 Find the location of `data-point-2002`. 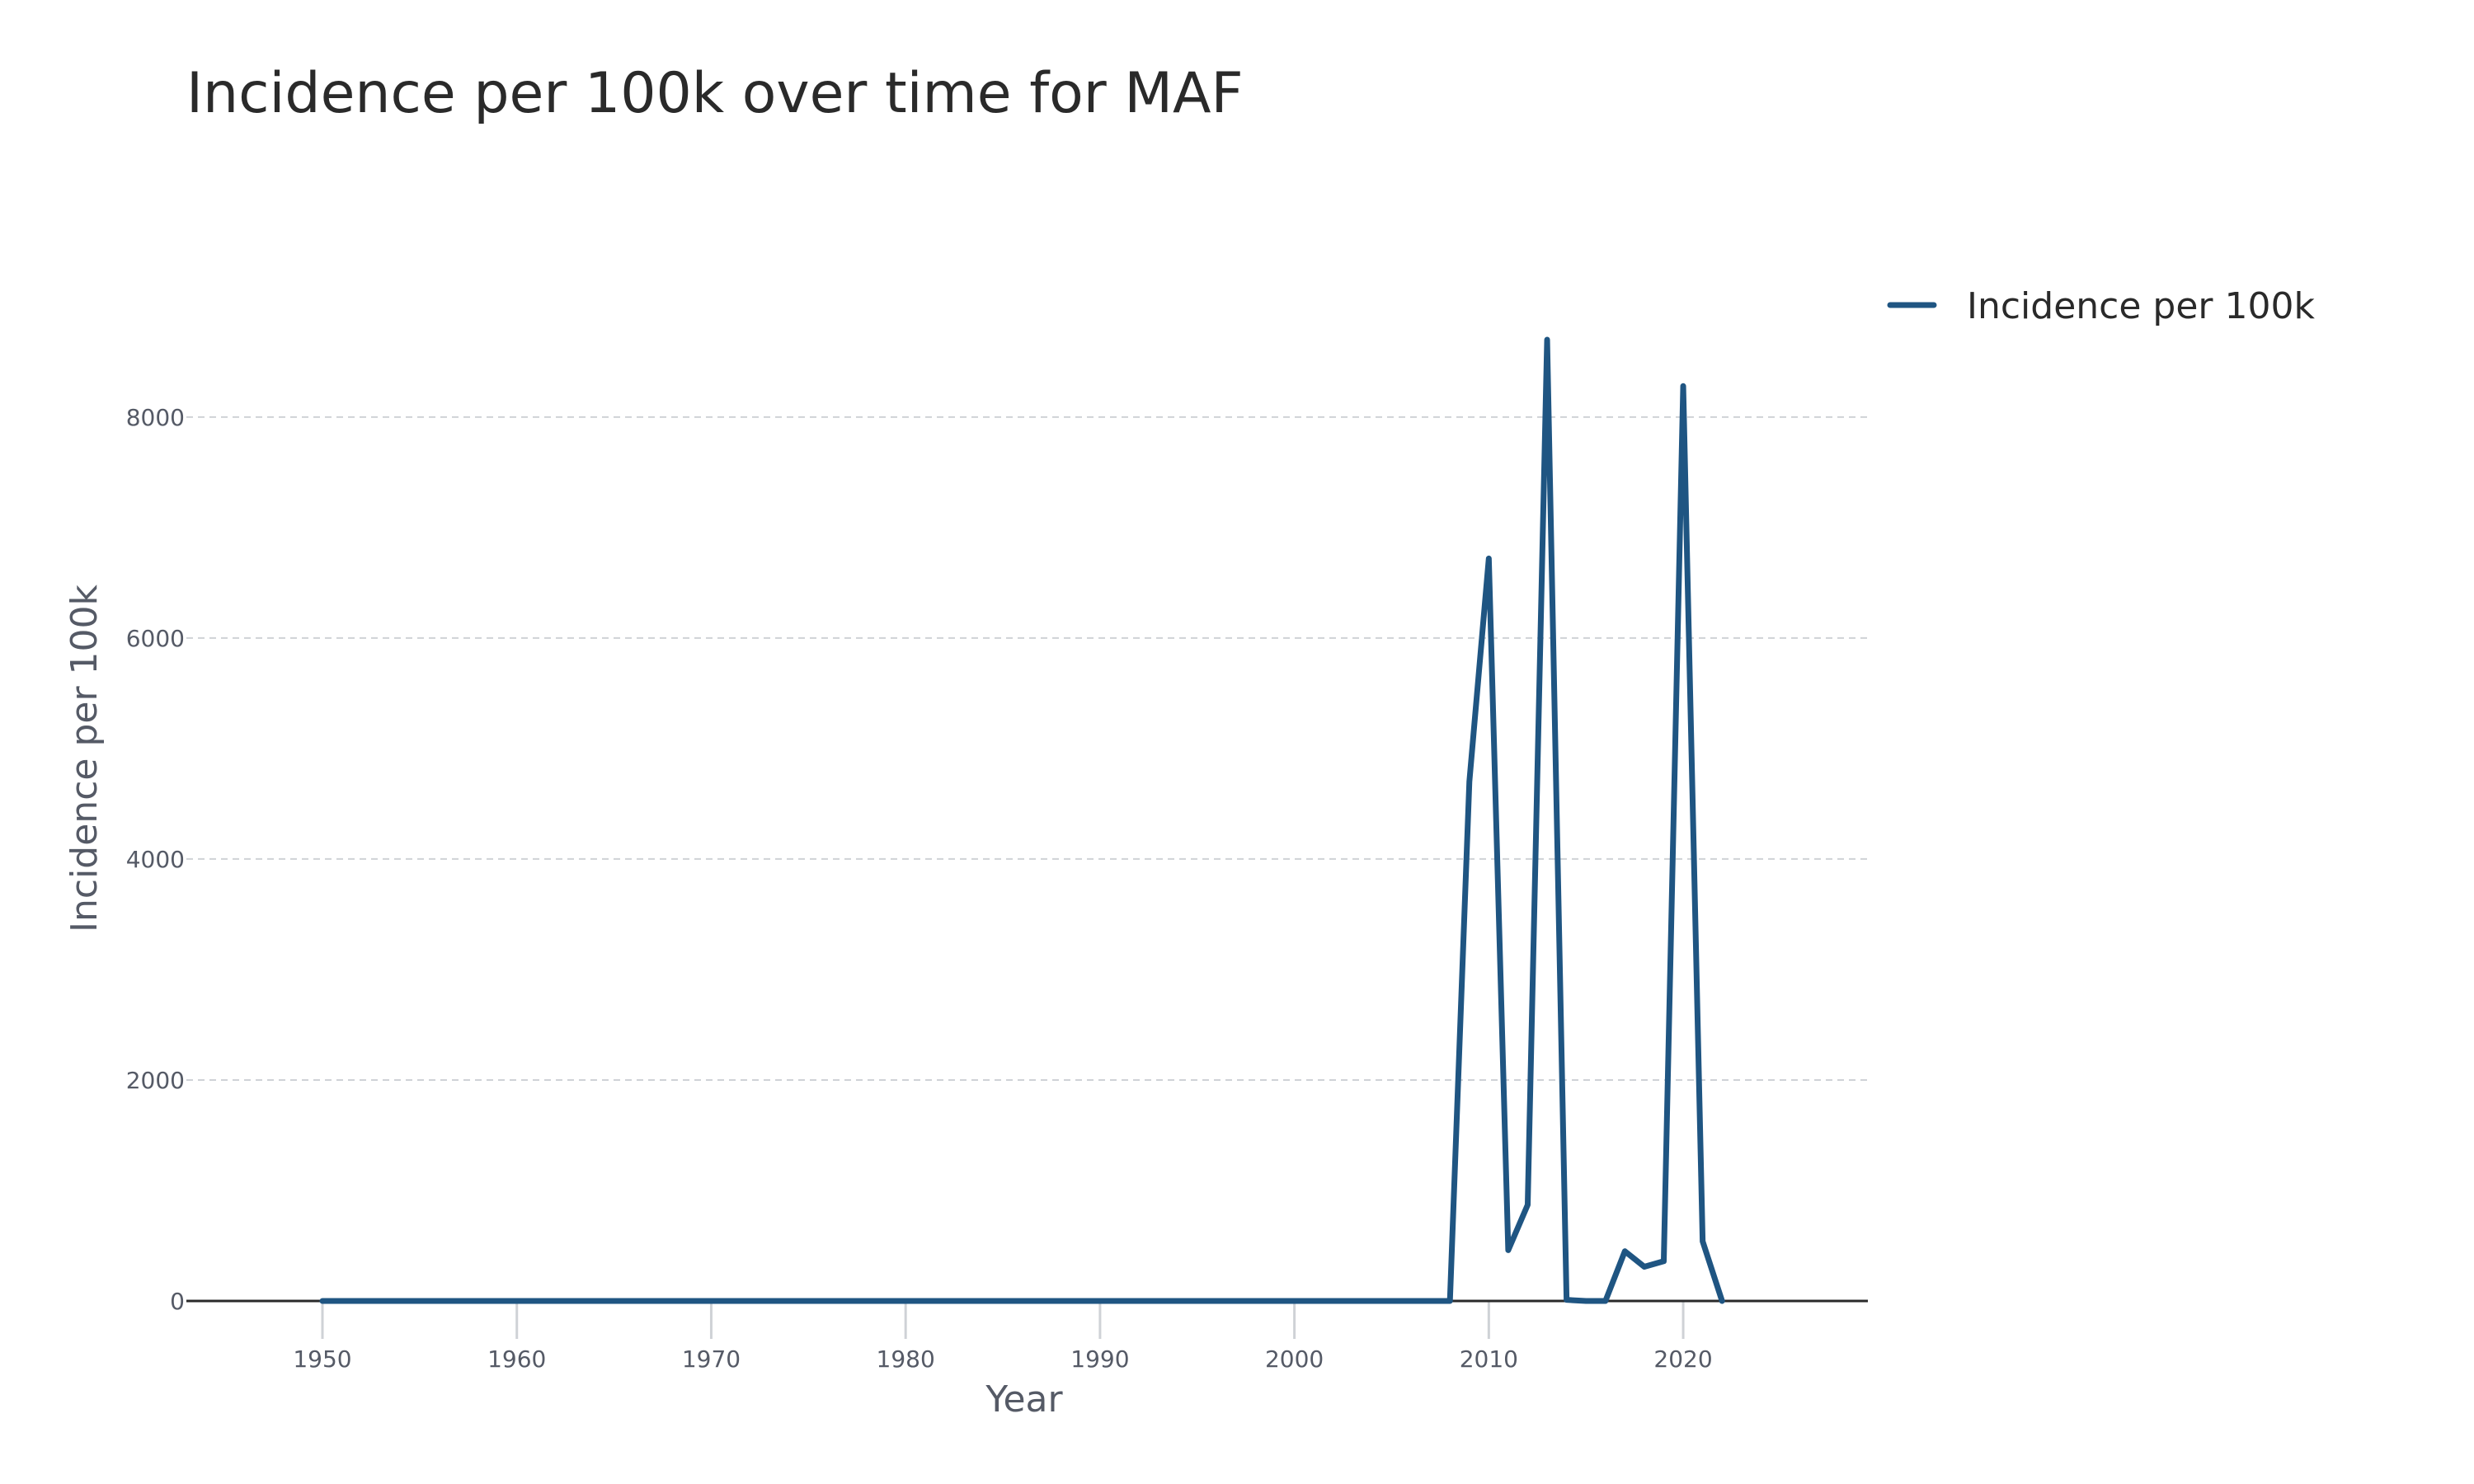

data-point-2002 is located at coordinates (1333, 1300).